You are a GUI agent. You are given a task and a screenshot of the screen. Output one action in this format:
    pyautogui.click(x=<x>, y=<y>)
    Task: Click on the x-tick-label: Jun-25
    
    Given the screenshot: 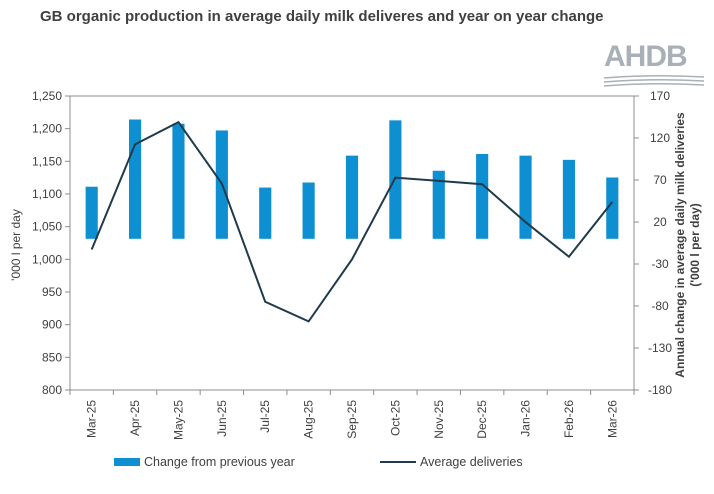 What is the action you would take?
    pyautogui.click(x=222, y=418)
    